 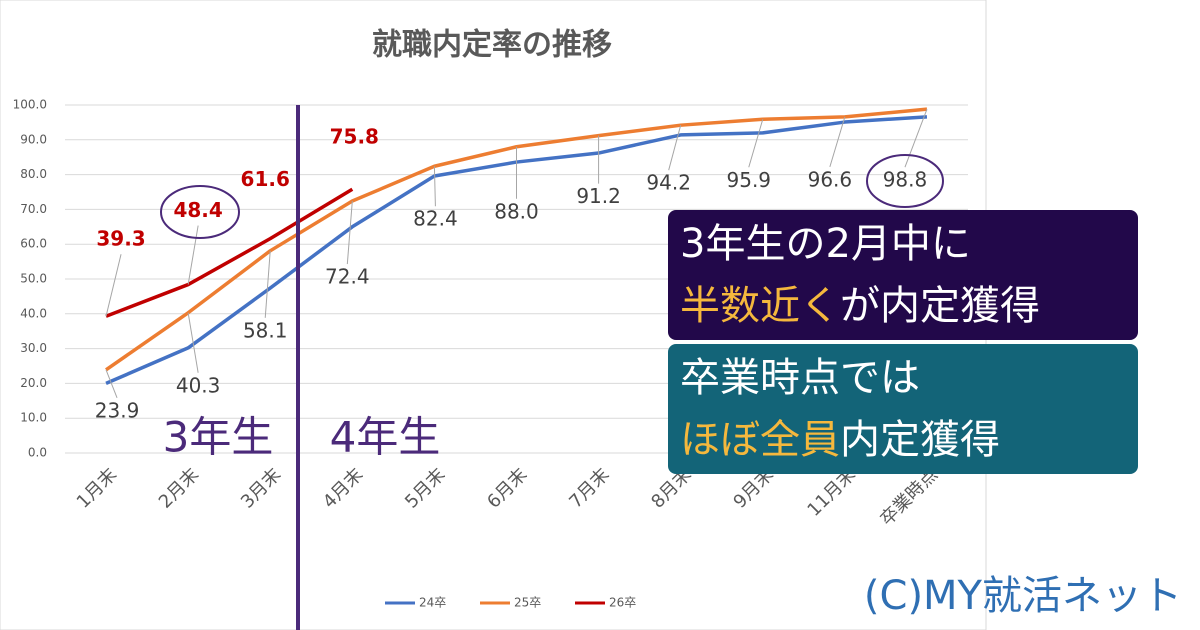 I want to click on data-label: 48.4, so click(x=197, y=210).